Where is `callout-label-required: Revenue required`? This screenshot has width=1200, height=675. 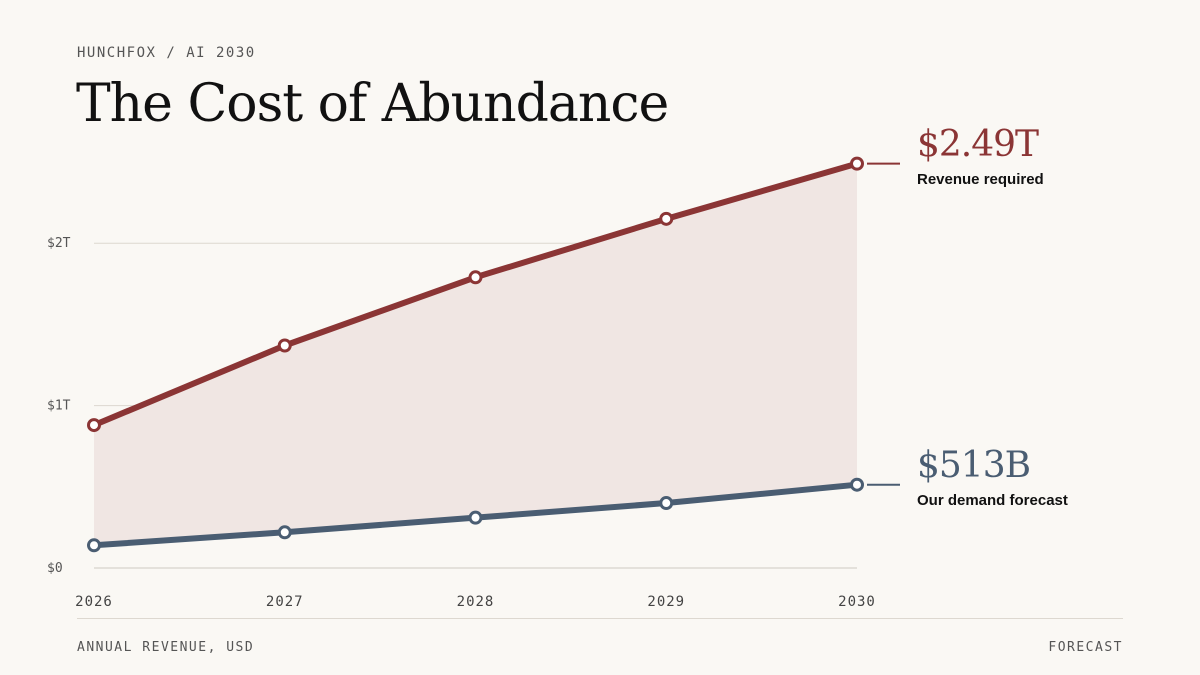 callout-label-required: Revenue required is located at coordinates (980, 179).